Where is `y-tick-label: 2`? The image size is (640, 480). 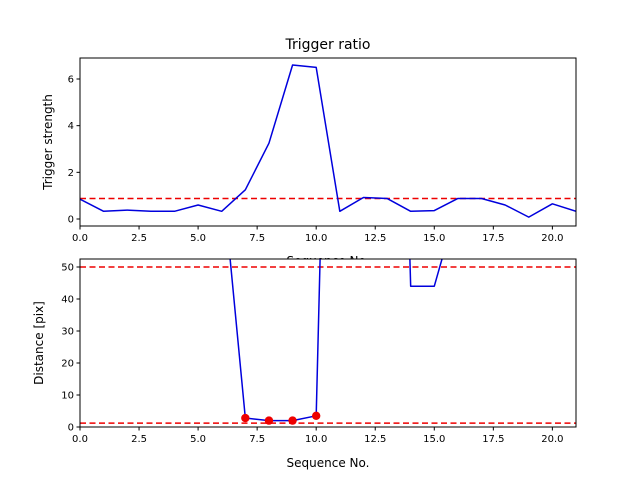
y-tick-label: 2 is located at coordinates (71, 173).